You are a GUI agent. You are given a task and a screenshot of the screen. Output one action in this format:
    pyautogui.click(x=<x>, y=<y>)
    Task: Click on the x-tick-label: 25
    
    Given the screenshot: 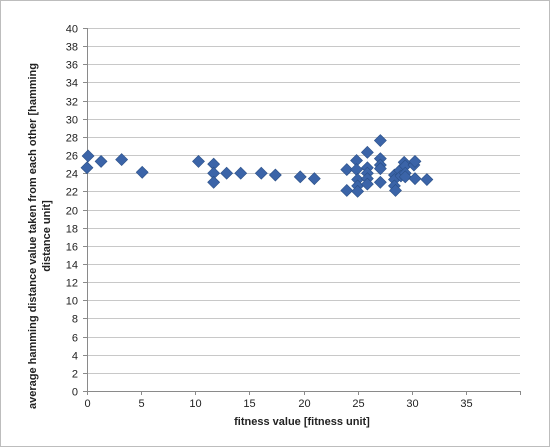 What is the action you would take?
    pyautogui.click(x=358, y=404)
    